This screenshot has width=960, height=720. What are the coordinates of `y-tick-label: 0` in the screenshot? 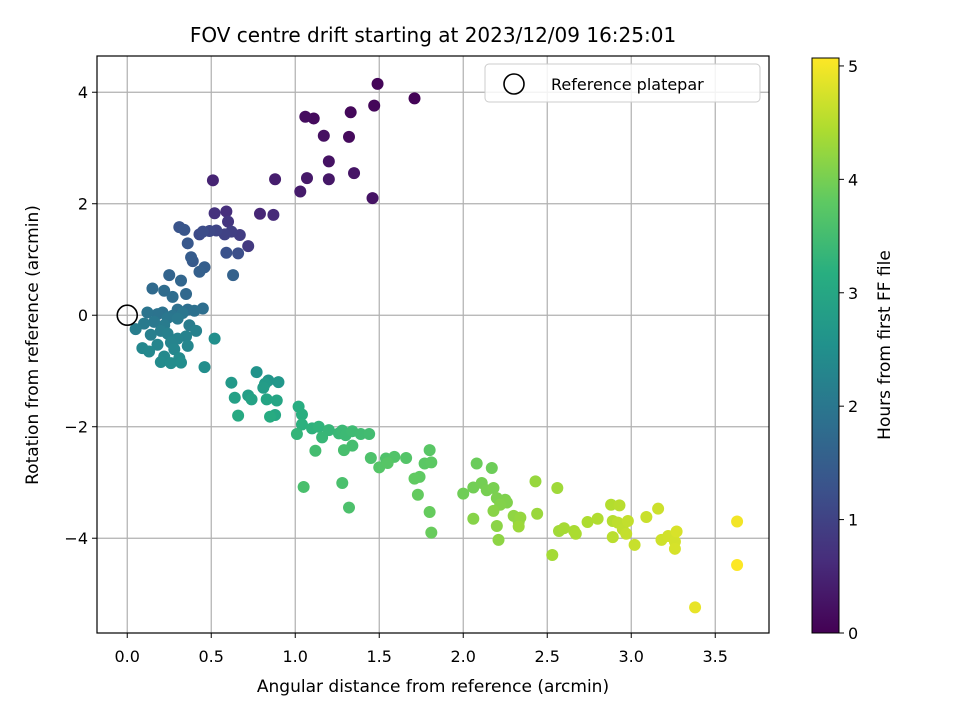 It's located at (83, 315).